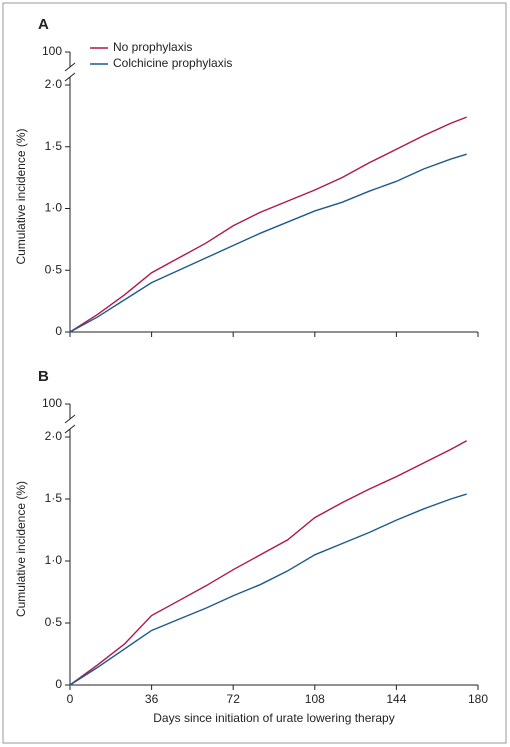  Describe the element at coordinates (43, 24) in the screenshot. I see `panel-title: A` at that location.